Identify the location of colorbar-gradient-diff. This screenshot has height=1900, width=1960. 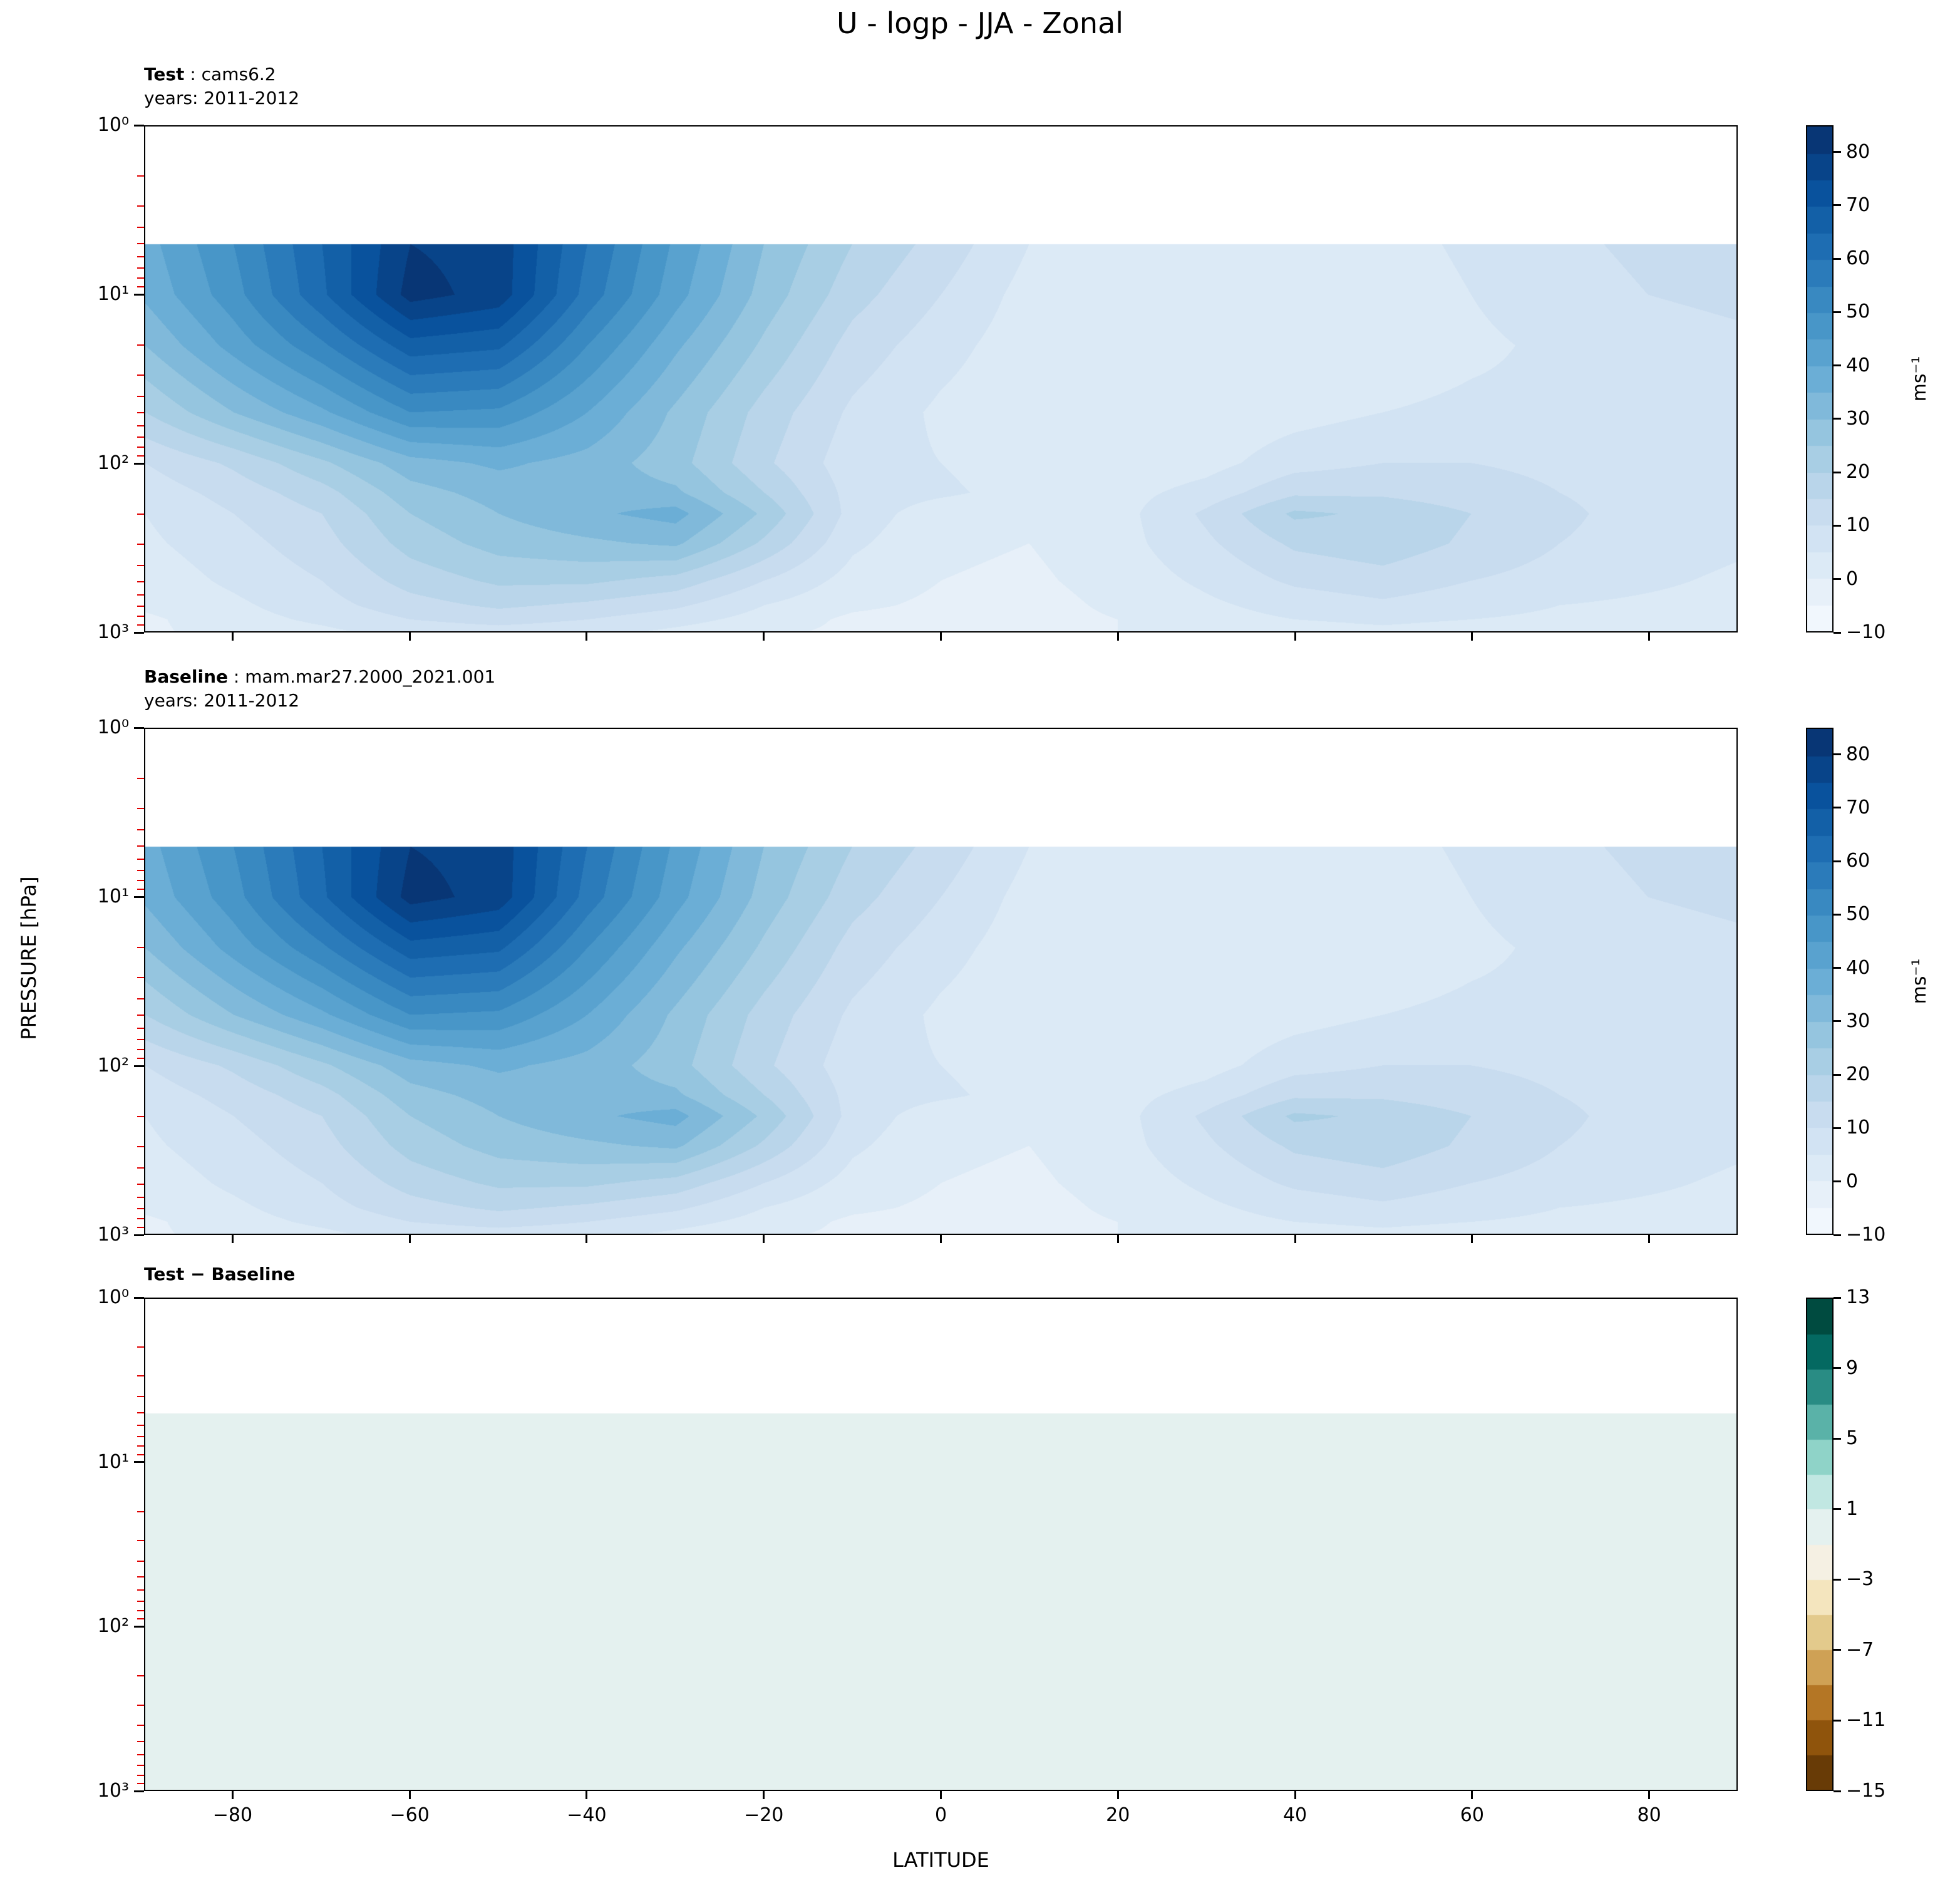
(1820, 1544).